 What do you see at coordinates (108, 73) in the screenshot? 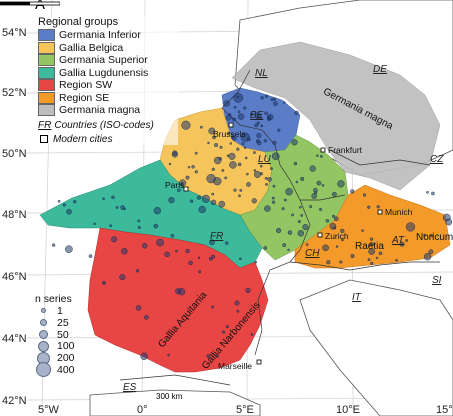
I see `legend-item-gallia-lugdunensis: Gallia Lugdunensis` at bounding box center [108, 73].